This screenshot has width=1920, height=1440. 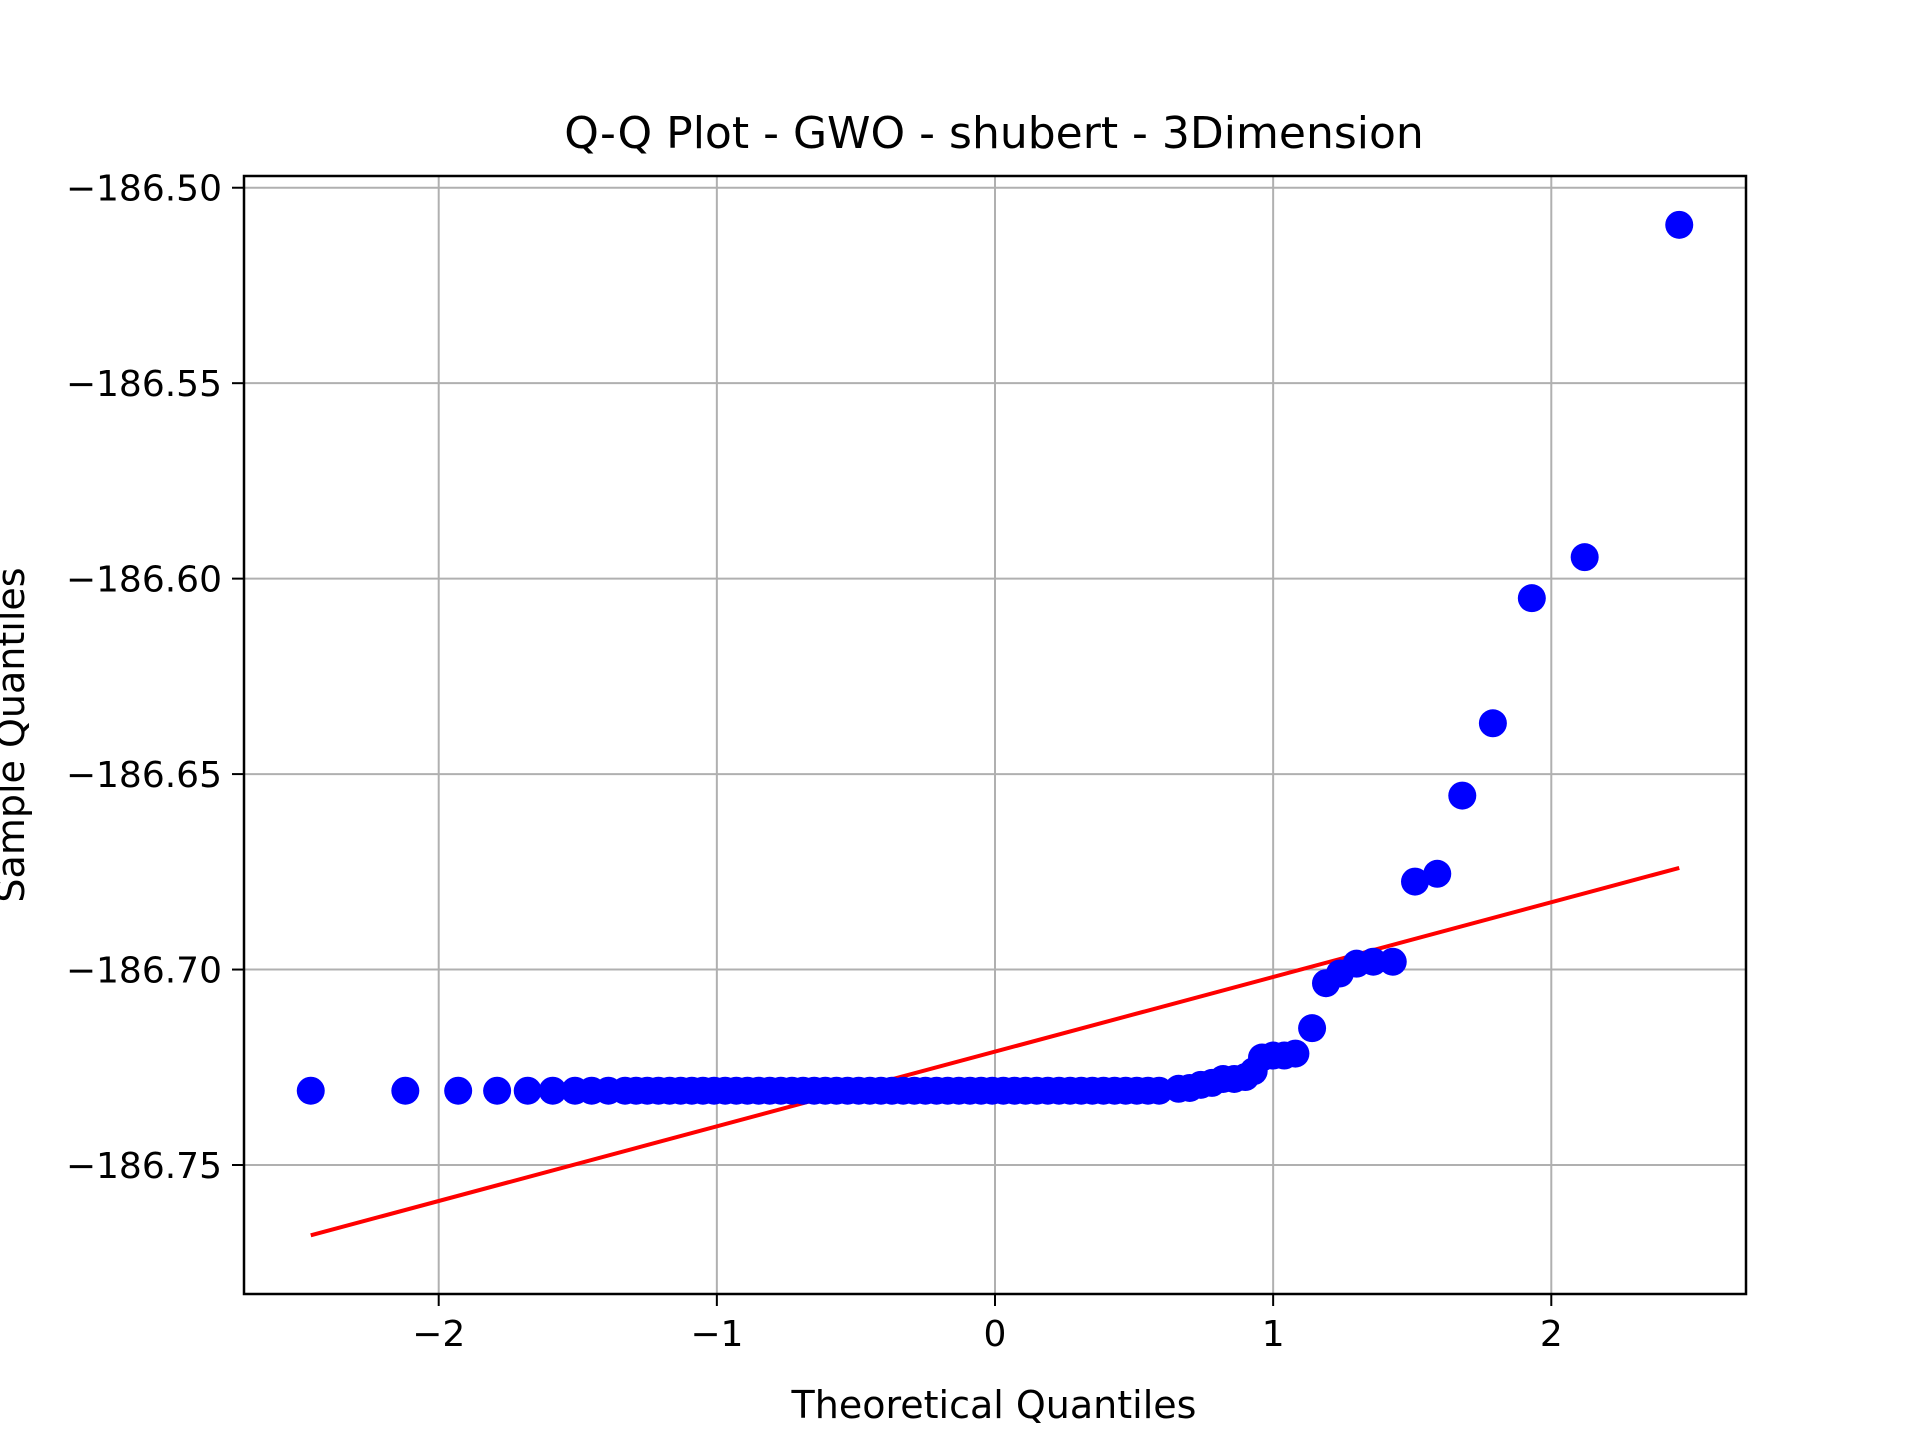 I want to click on chart-title: Q-Q Plot - GWO - shubert - 3Dimension, so click(x=994, y=133).